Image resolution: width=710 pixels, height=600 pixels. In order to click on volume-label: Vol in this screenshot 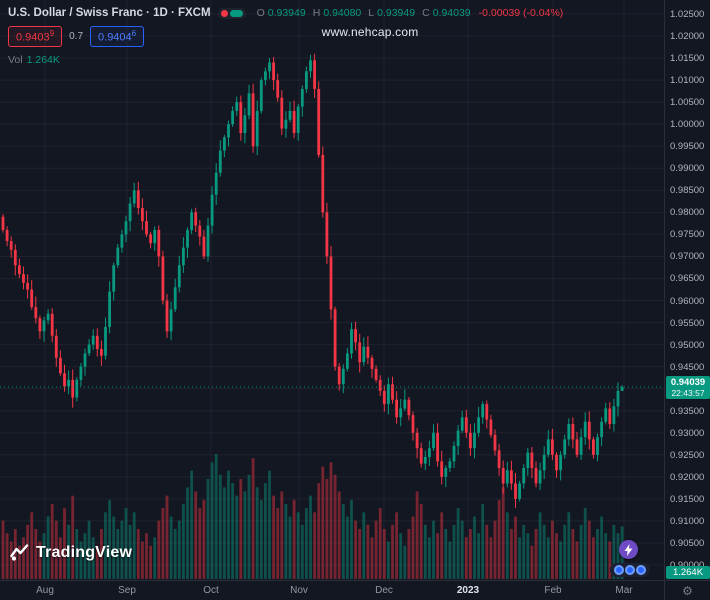, I will do `click(15, 59)`.